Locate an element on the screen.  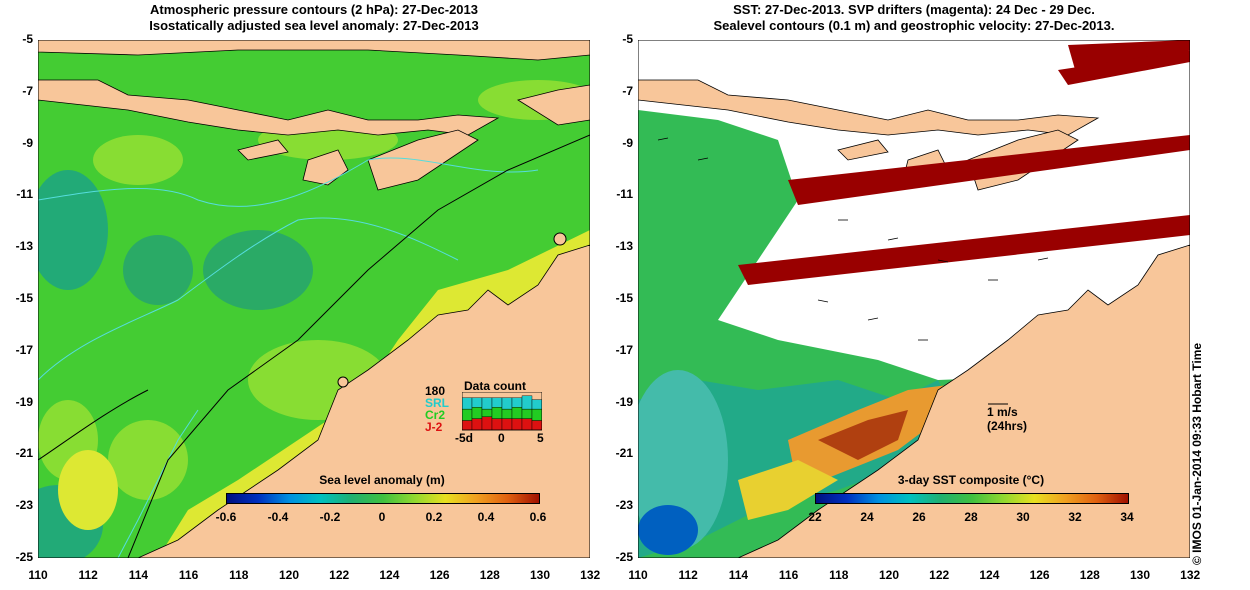
sat-j2: J-2 is located at coordinates (434, 427).